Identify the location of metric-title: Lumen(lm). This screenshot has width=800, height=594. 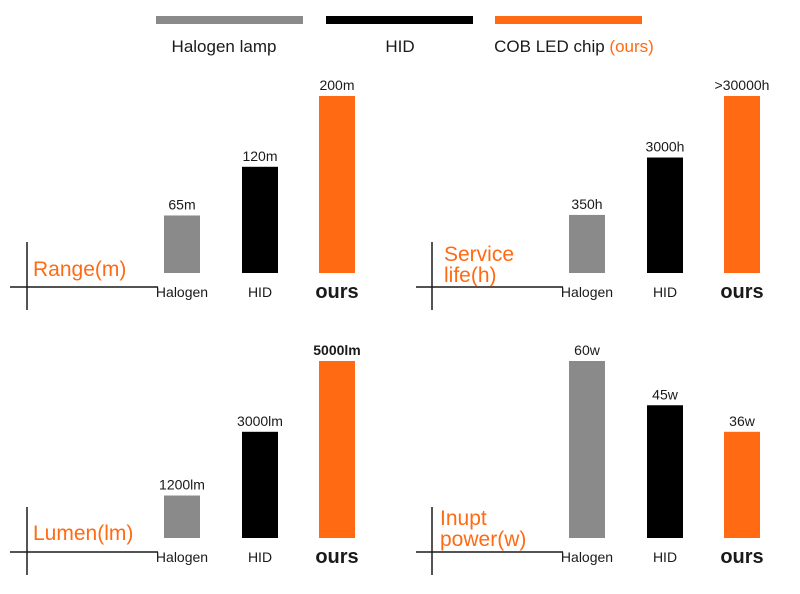
(83, 533).